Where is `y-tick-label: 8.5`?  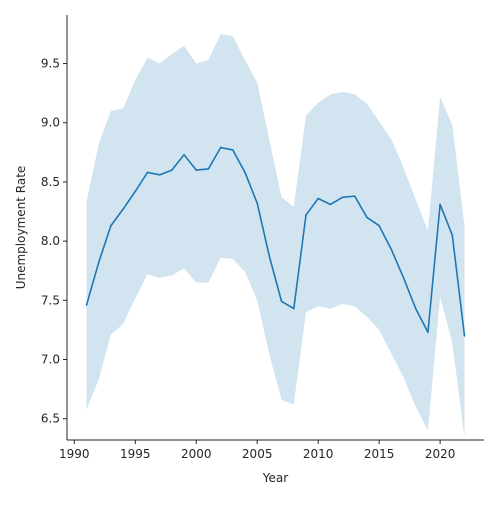 y-tick-label: 8.5 is located at coordinates (50, 182).